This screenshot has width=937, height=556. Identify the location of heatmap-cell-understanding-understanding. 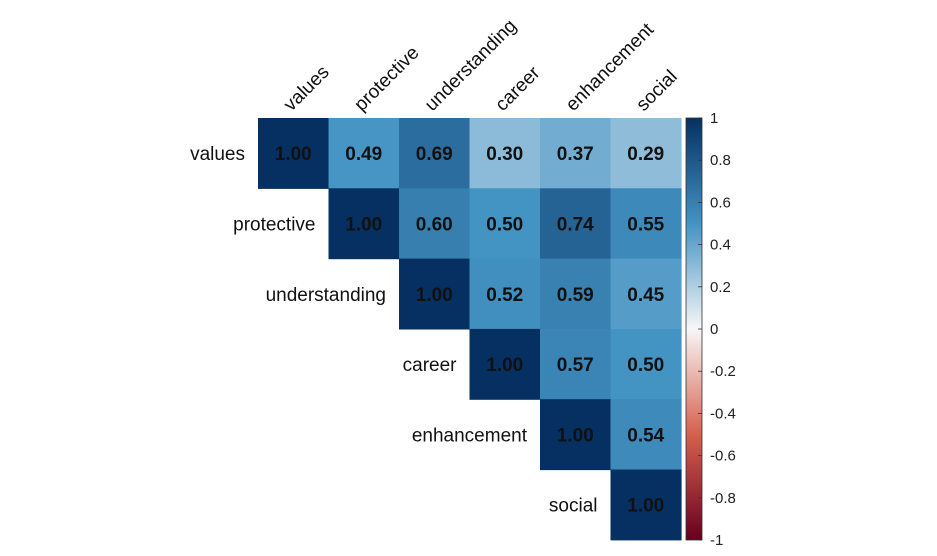
(435, 294).